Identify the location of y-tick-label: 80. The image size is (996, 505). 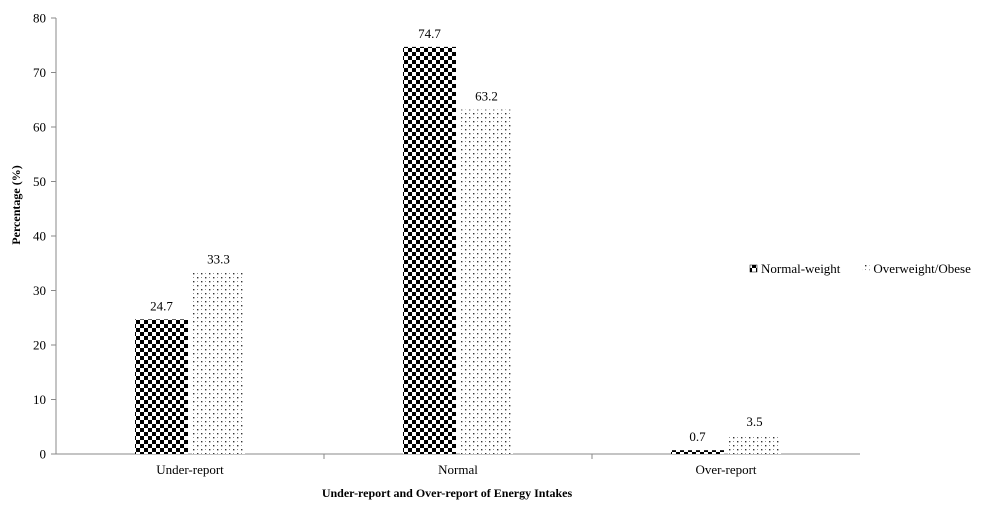
(39, 18).